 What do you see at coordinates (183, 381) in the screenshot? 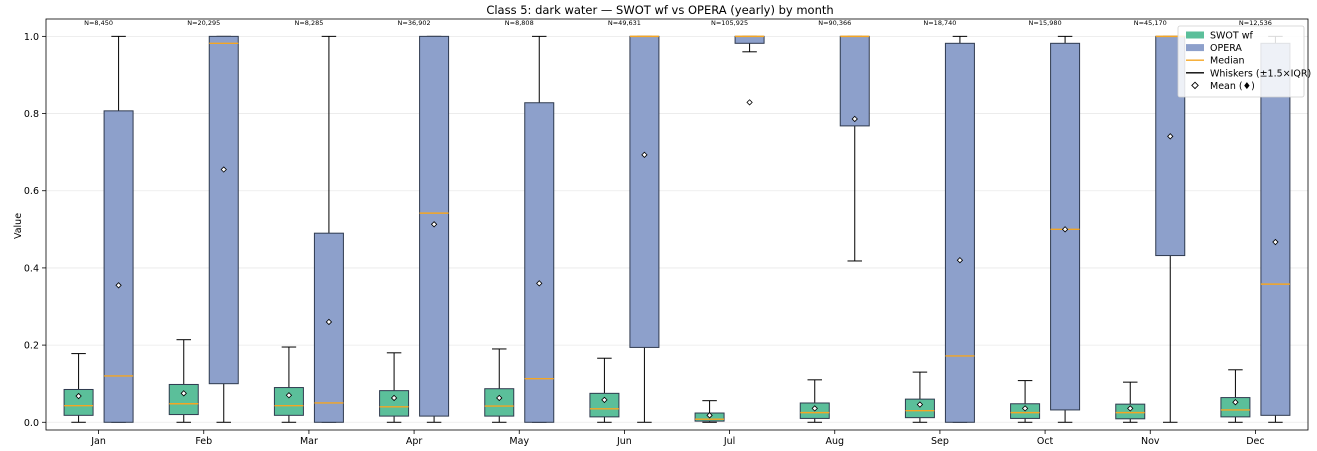
I see `box-swot-wf-feb` at bounding box center [183, 381].